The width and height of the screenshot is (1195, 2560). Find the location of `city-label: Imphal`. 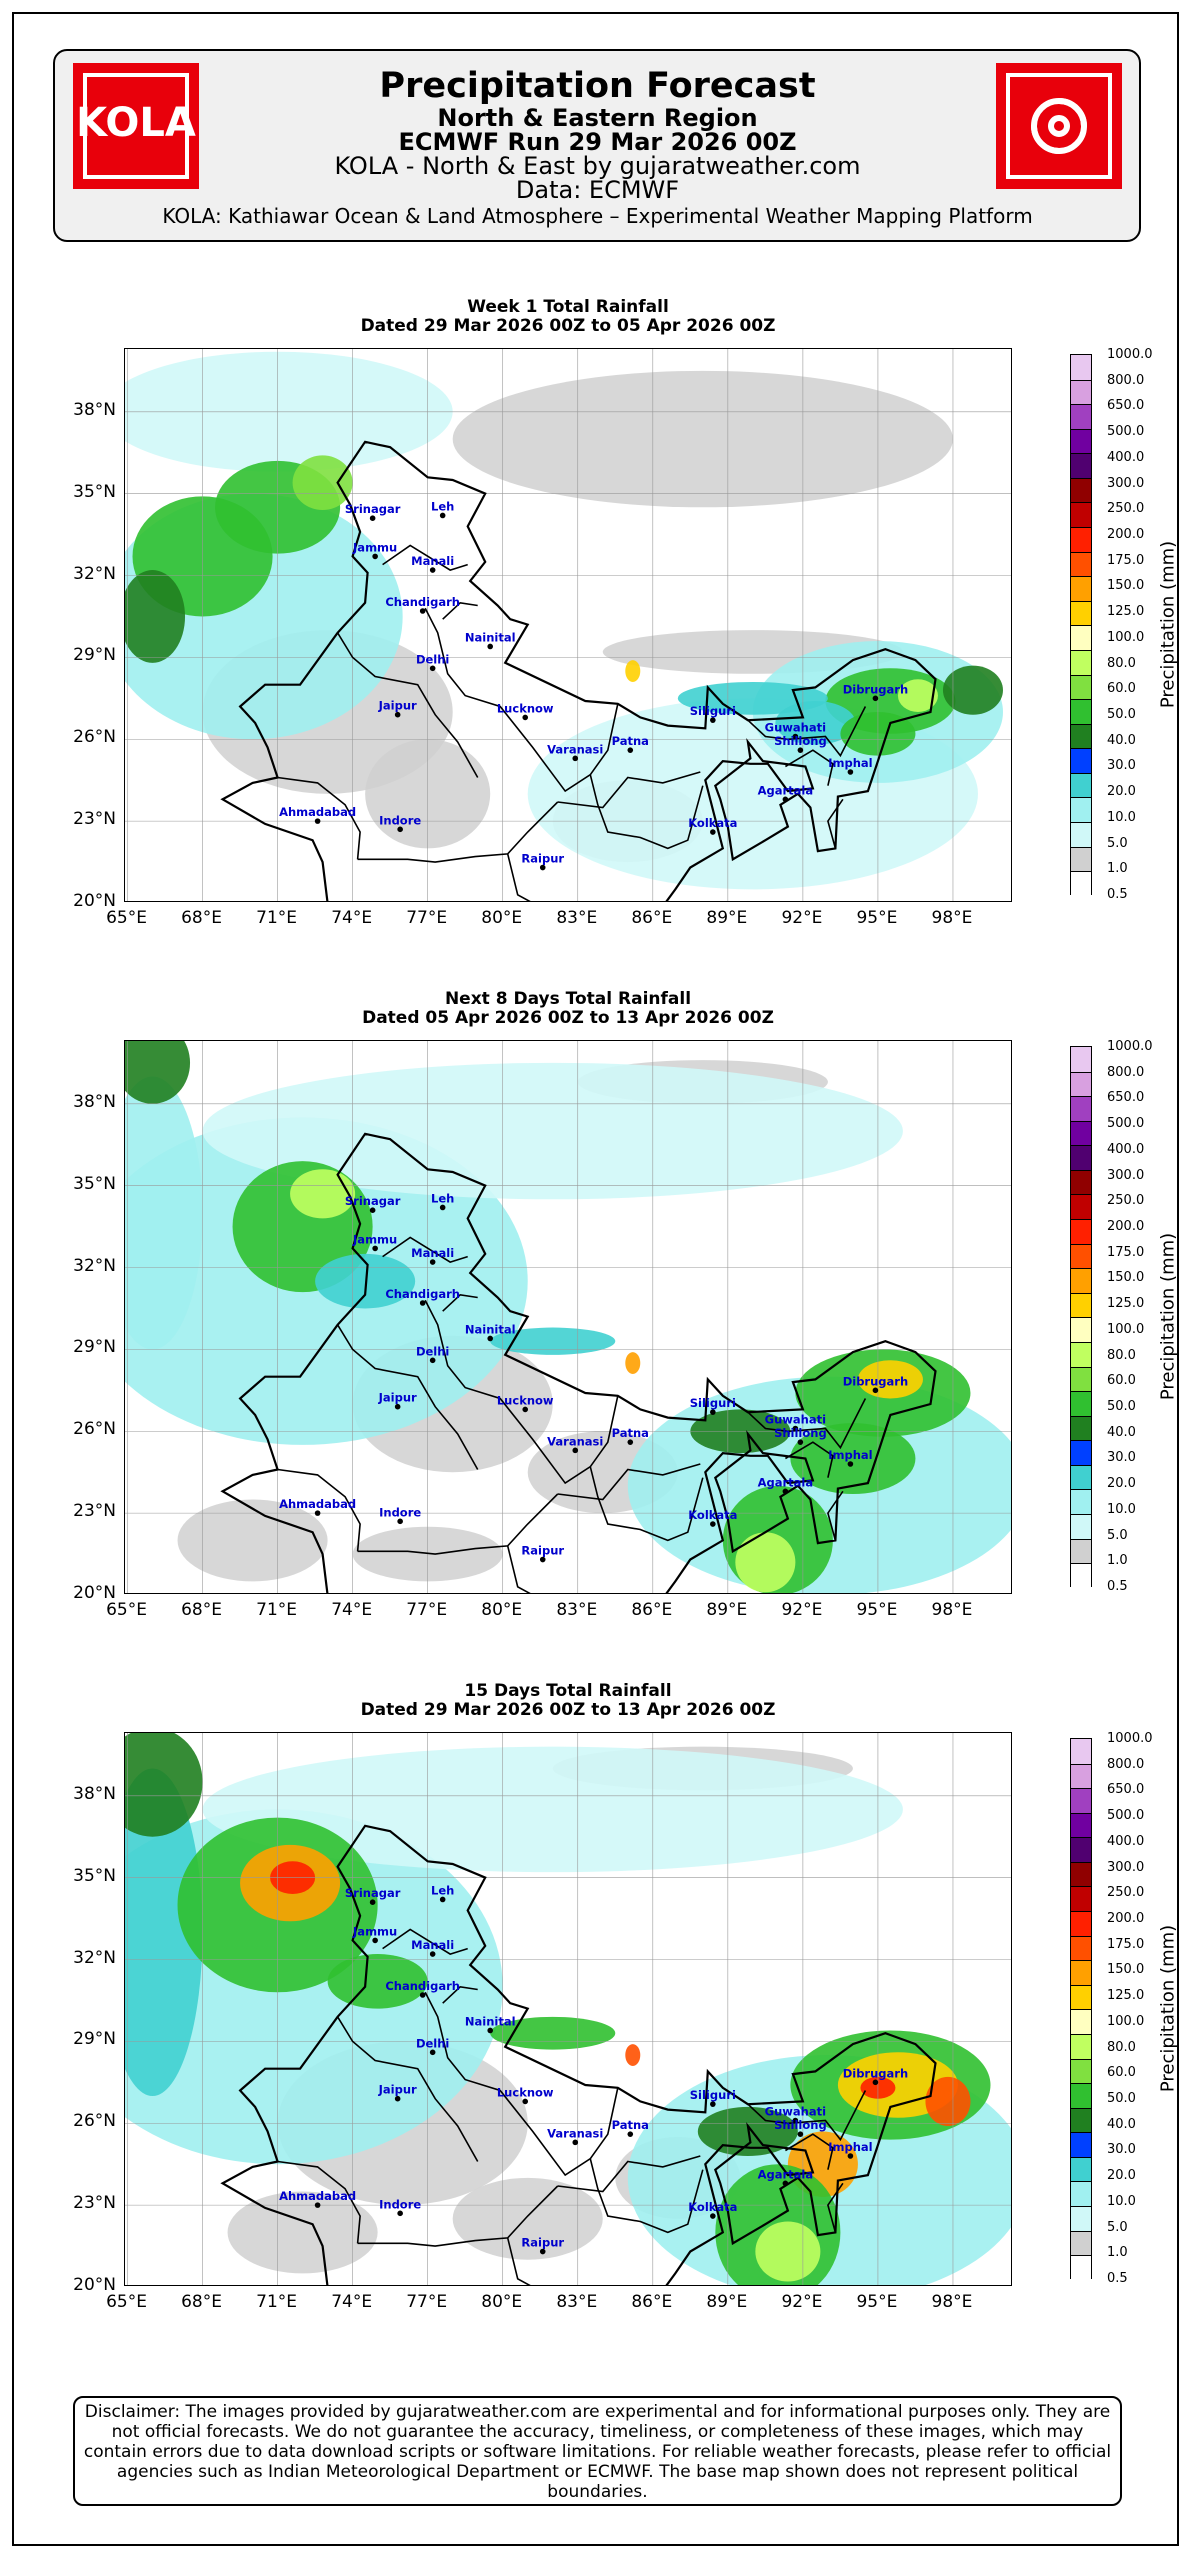

city-label: Imphal is located at coordinates (850, 2147).